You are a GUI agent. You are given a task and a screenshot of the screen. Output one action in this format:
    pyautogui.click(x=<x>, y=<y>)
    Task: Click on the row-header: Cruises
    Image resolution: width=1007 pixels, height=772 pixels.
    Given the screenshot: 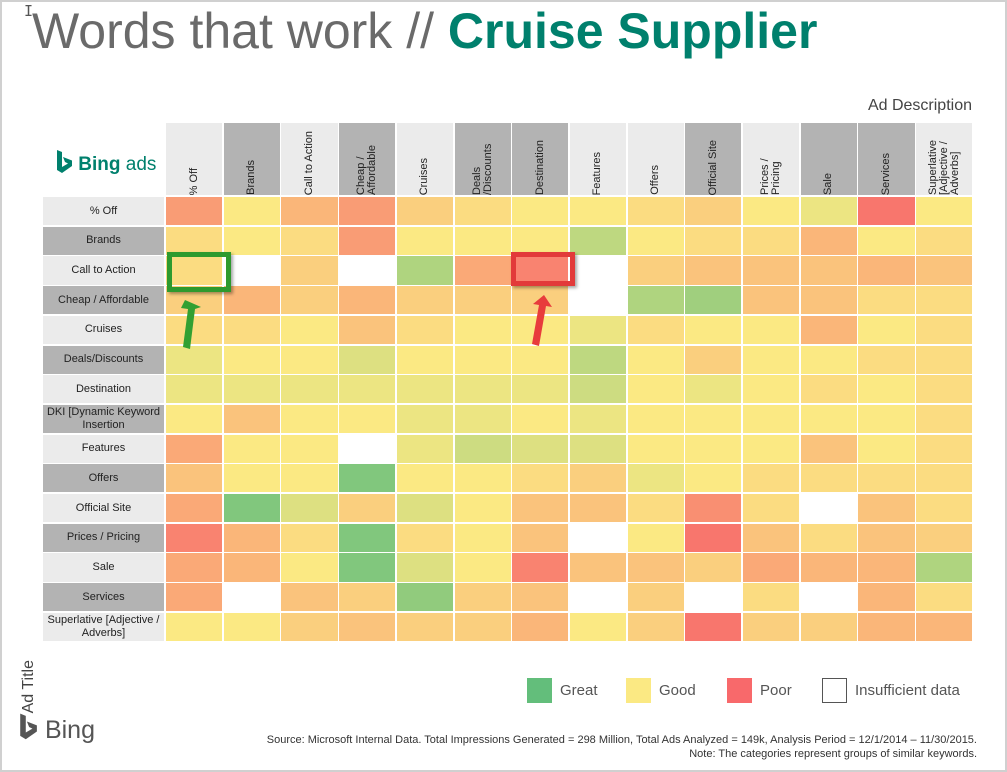 What is the action you would take?
    pyautogui.click(x=103, y=329)
    